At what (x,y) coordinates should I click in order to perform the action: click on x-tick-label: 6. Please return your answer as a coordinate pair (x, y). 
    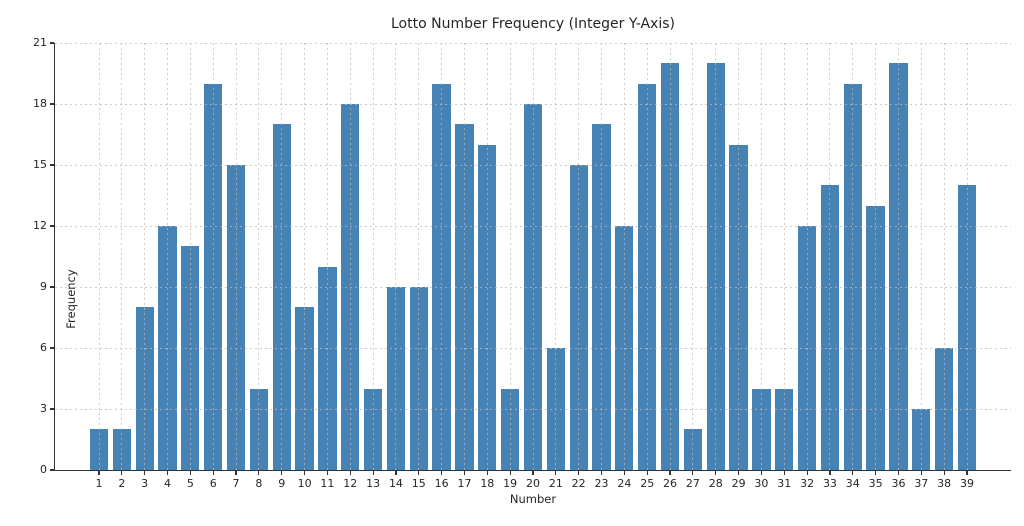
    Looking at the image, I should click on (213, 483).